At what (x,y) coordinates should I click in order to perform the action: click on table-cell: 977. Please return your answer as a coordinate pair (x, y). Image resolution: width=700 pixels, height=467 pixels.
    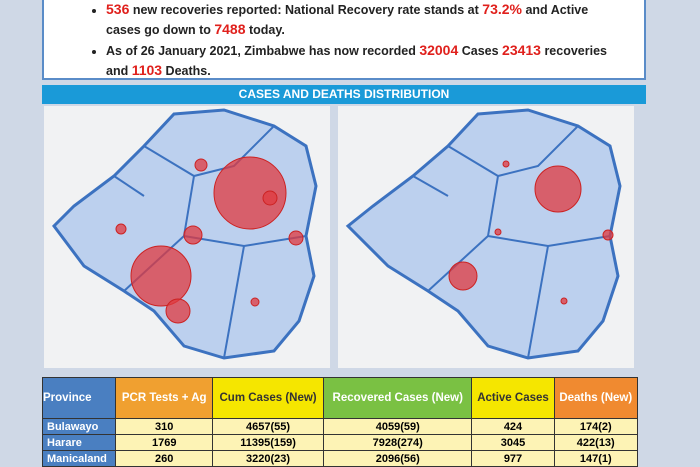
    Looking at the image, I should click on (513, 458).